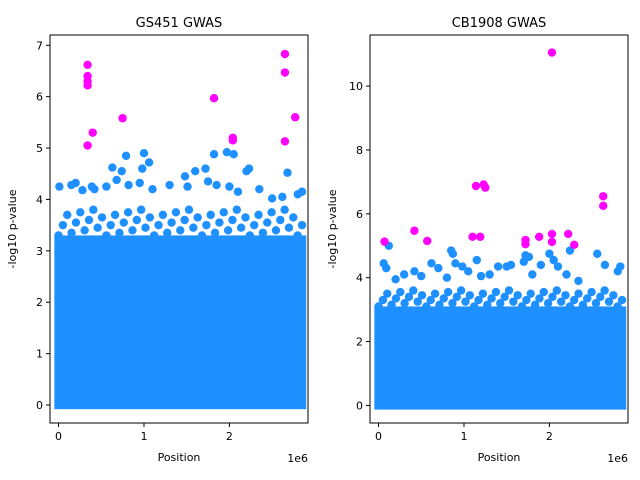  What do you see at coordinates (39, 97) in the screenshot?
I see `y-tick-label: 6` at bounding box center [39, 97].